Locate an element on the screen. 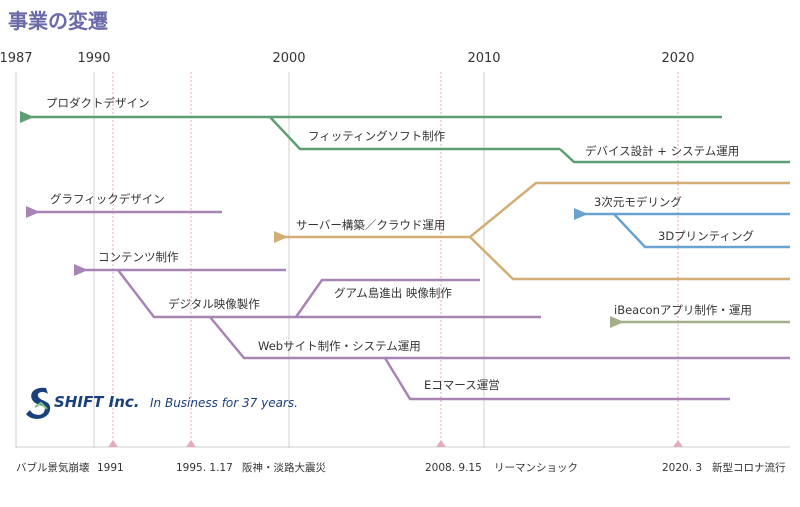 Image resolution: width=800 pixels, height=507 pixels. server-cloud-arrow is located at coordinates (281, 237).